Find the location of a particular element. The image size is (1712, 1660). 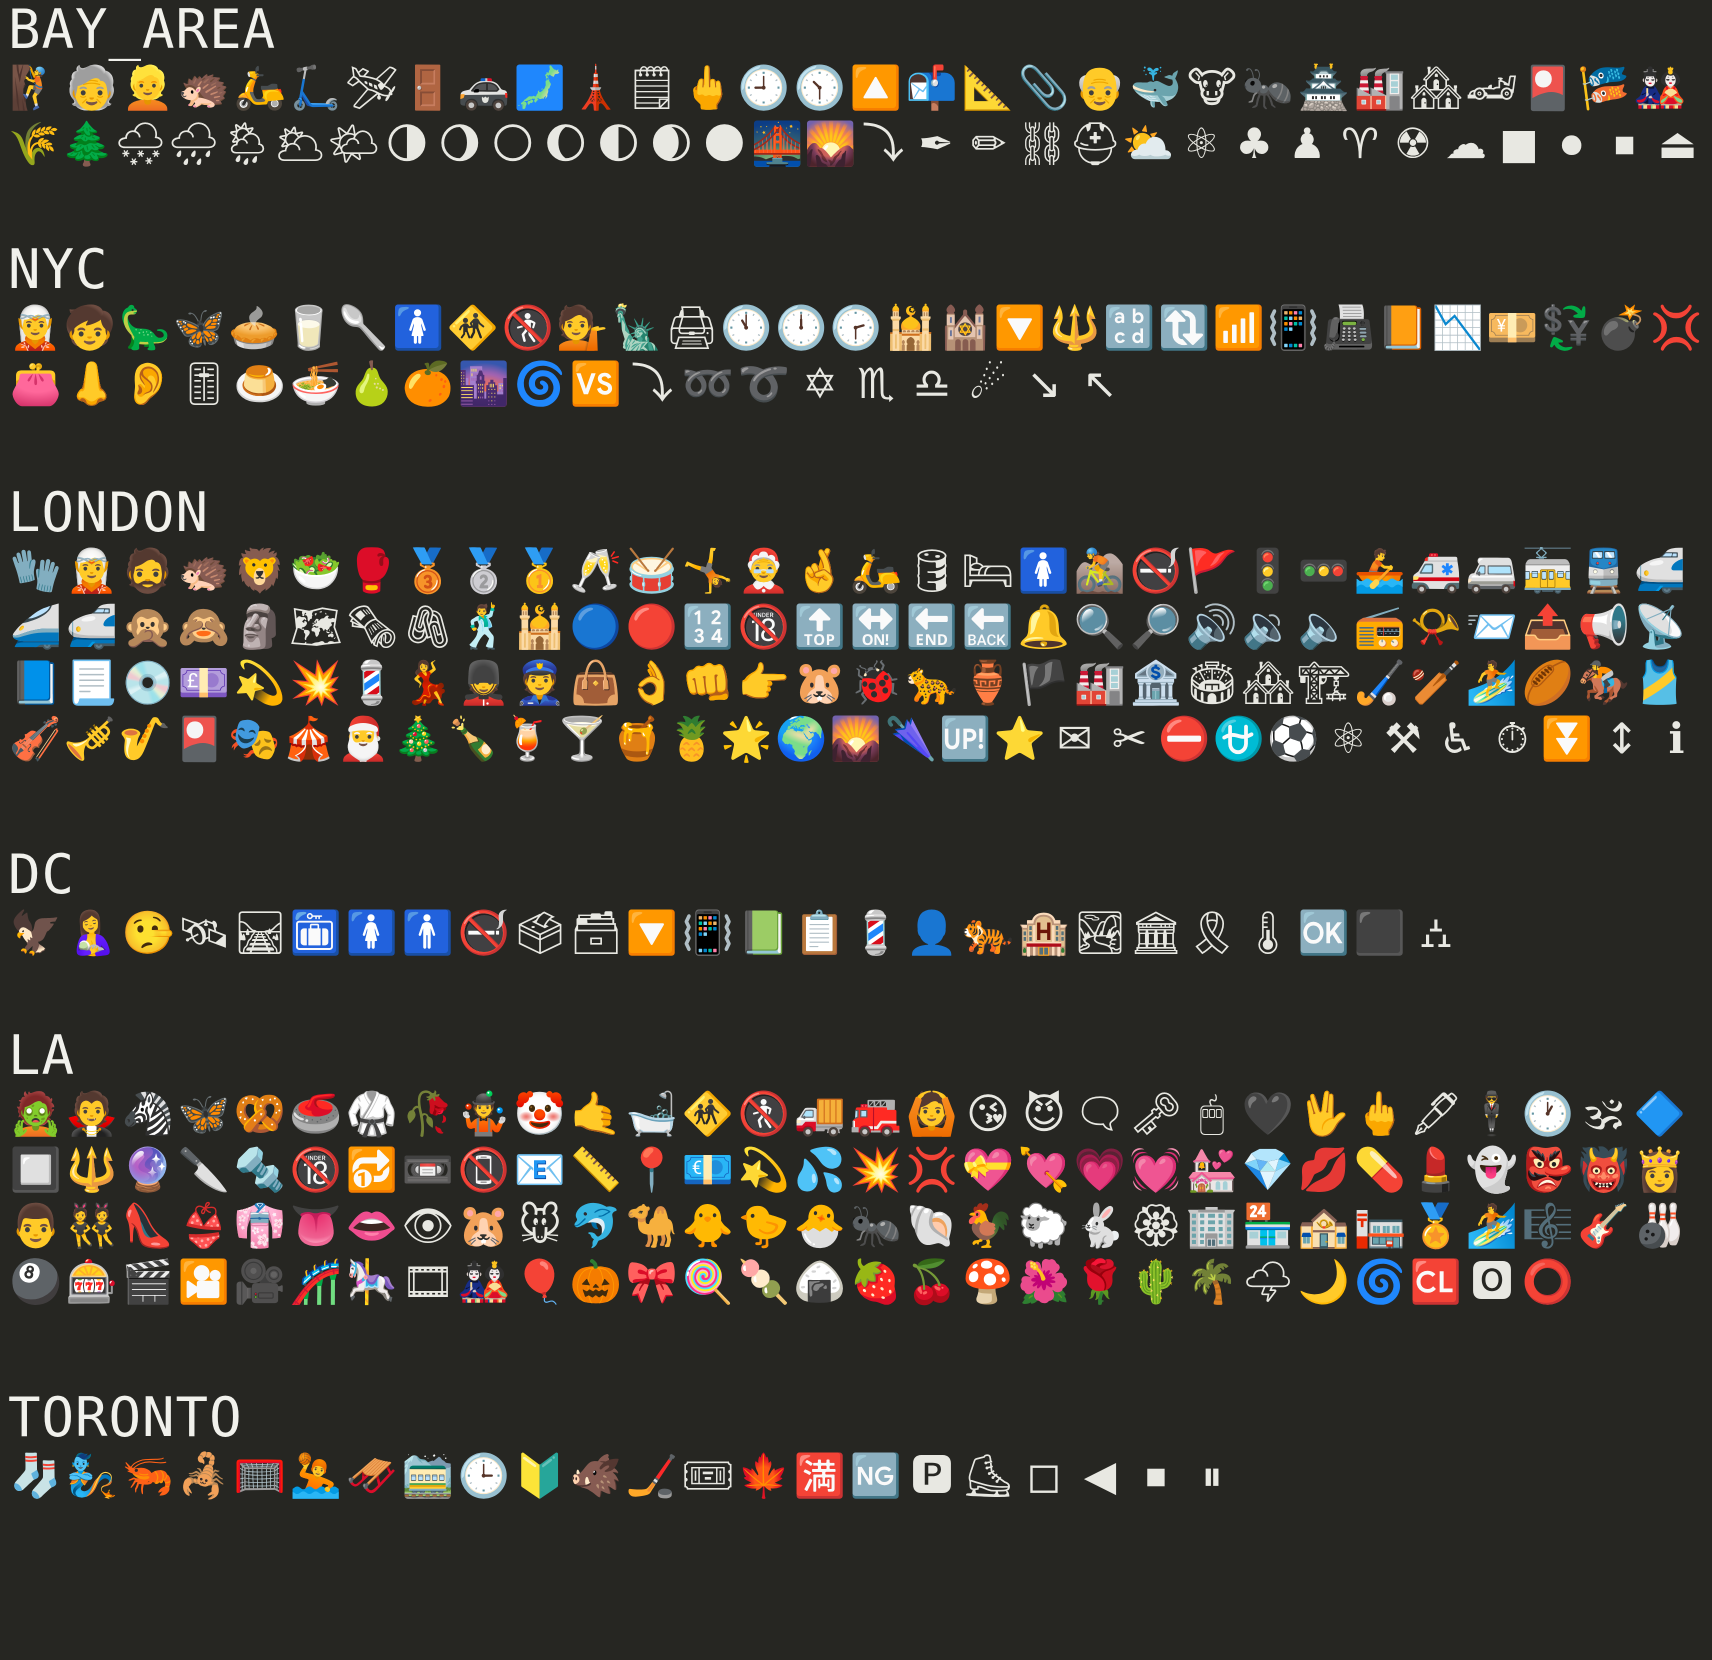

emoji-icon: 🥛 is located at coordinates (309, 327).